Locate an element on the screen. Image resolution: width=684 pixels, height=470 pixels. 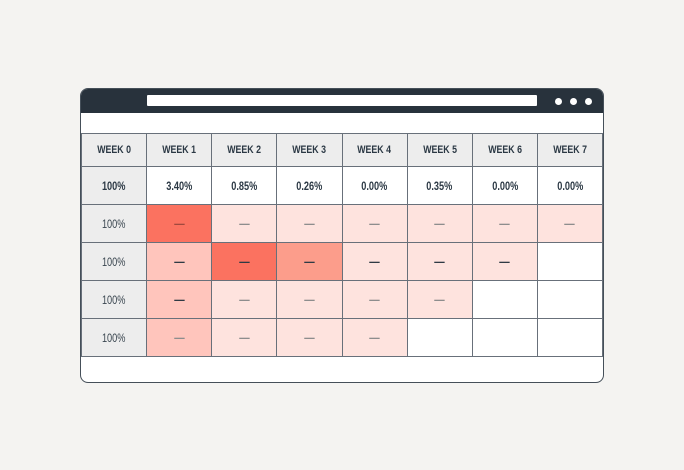
week-header-cell: WEEK 5 is located at coordinates (439, 150).